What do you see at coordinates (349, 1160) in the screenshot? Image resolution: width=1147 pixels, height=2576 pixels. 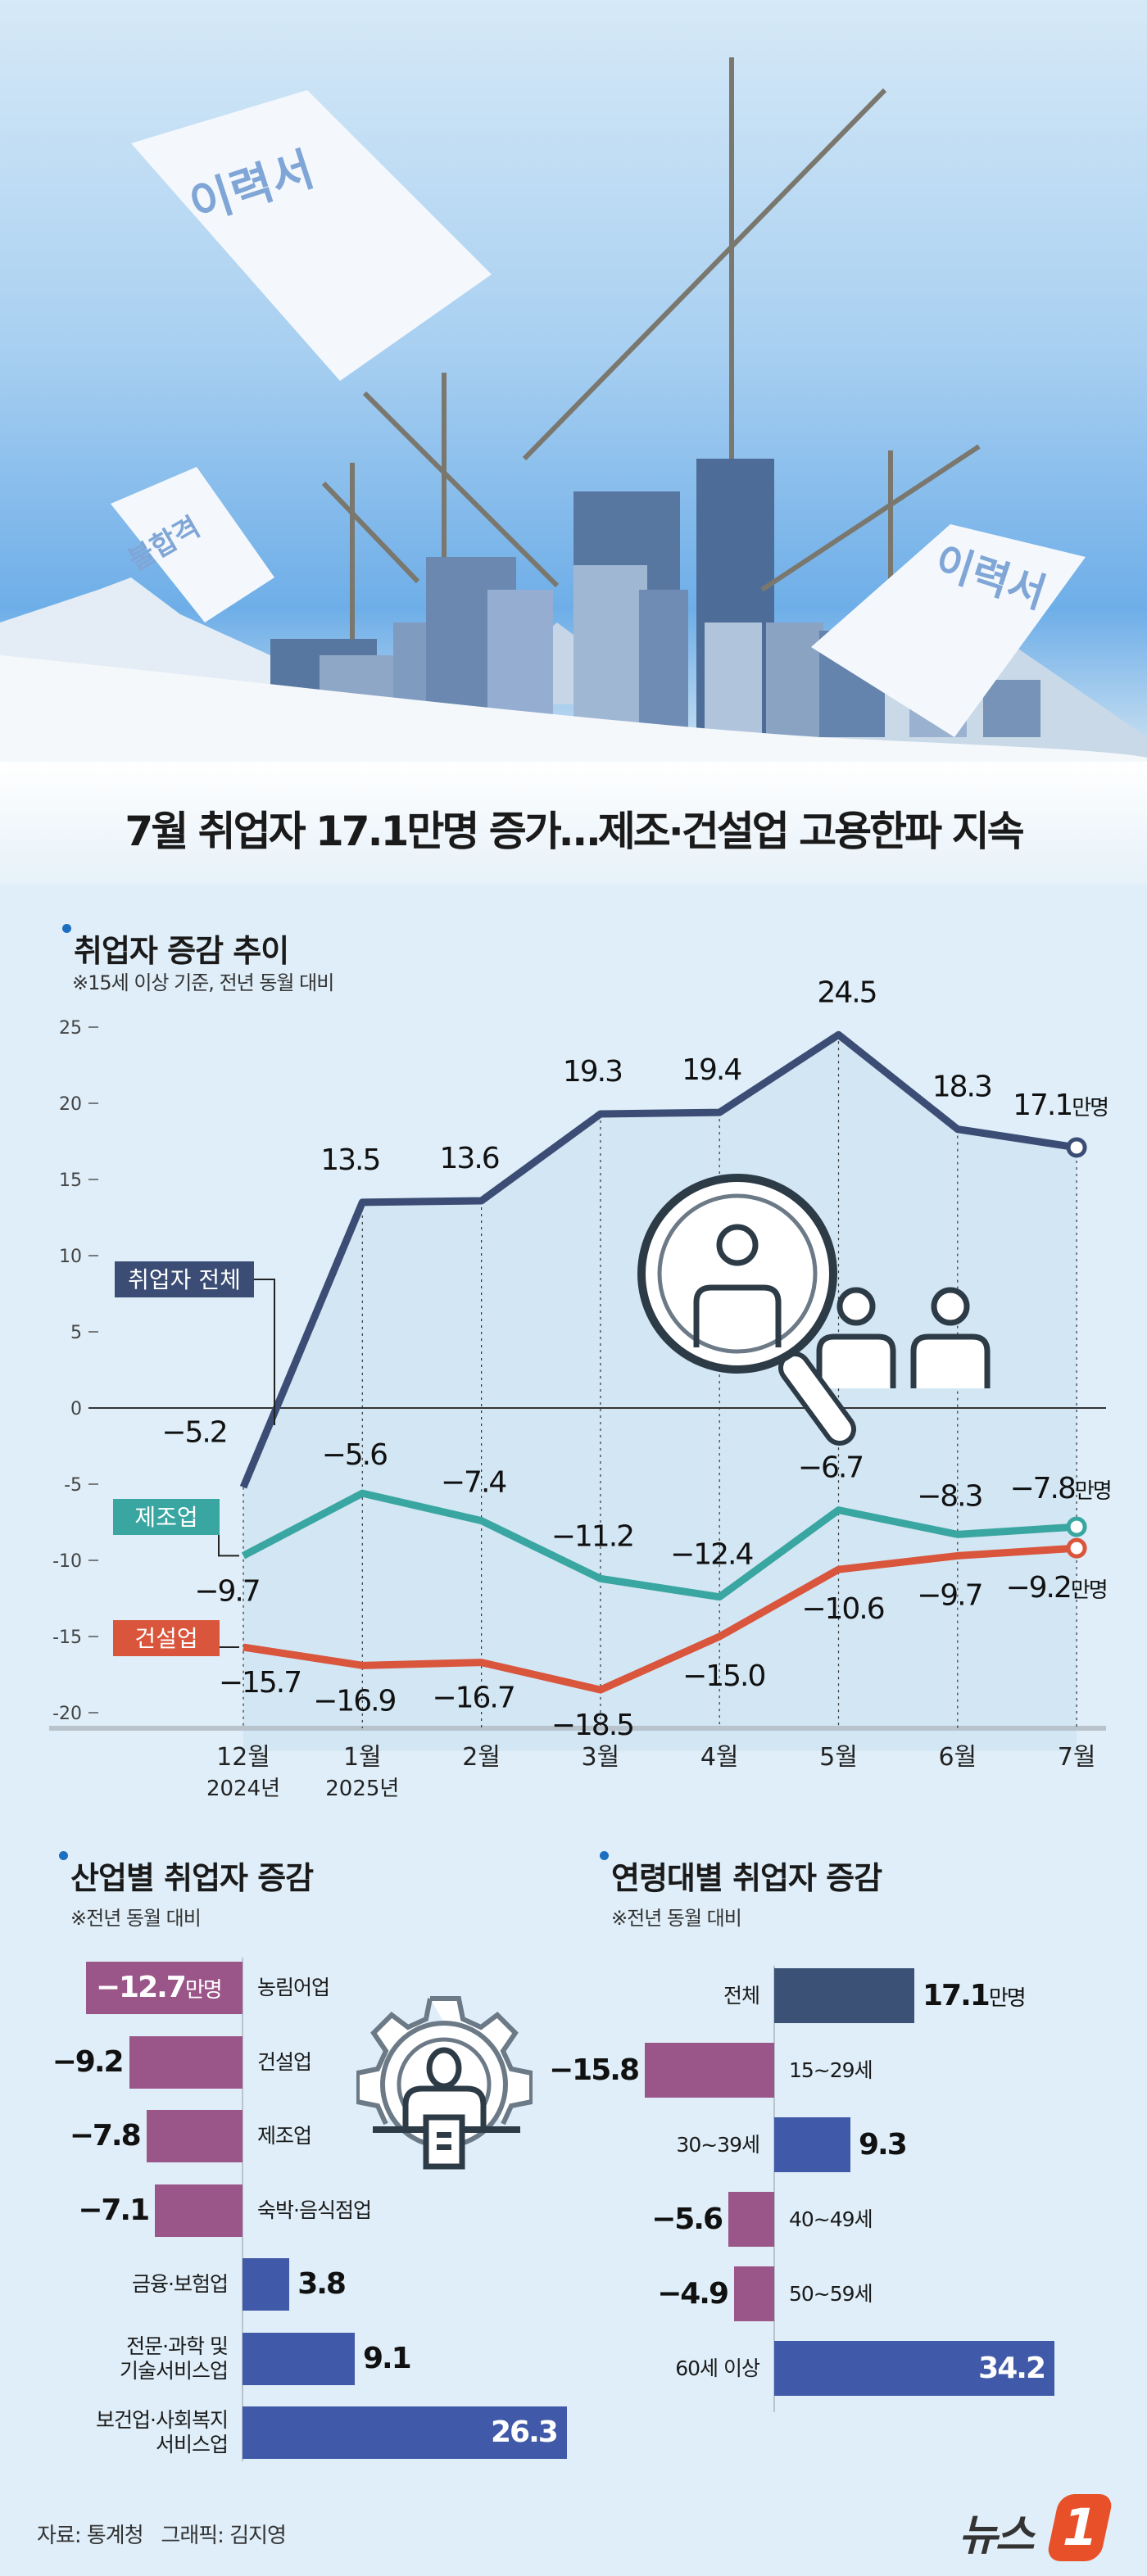 I see `data-label: 13.5` at bounding box center [349, 1160].